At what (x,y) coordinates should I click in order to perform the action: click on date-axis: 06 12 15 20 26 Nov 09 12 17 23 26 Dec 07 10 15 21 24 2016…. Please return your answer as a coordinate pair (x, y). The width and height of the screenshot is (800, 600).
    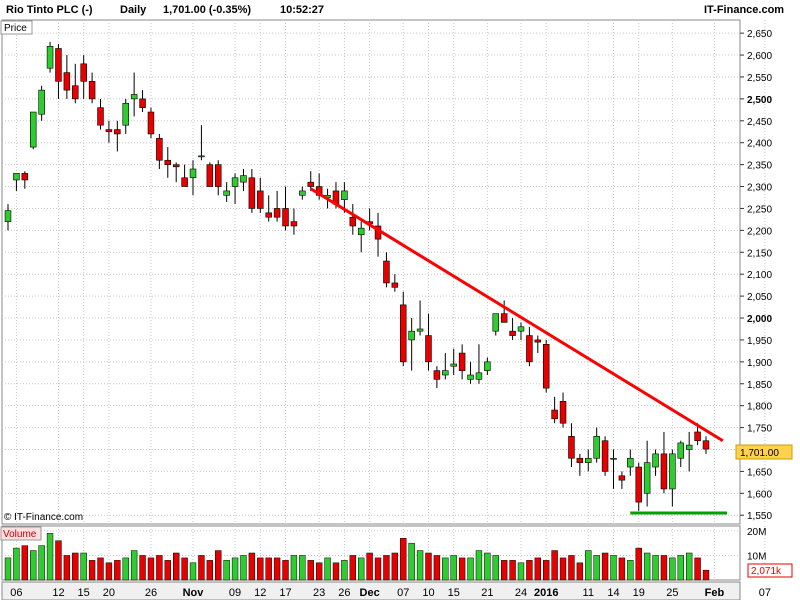
    Looking at the image, I should click on (390, 593).